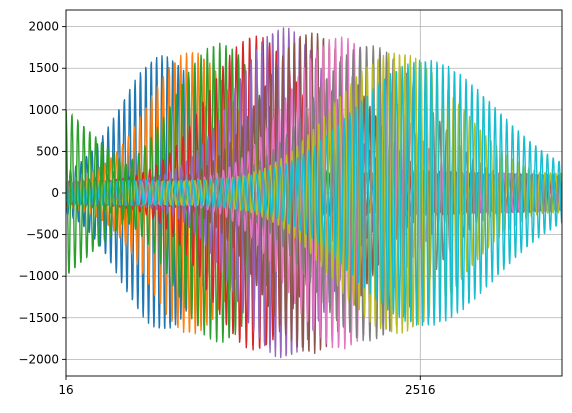 This screenshot has width=572, height=413. I want to click on y-tick-label: 500, so click(47, 151).